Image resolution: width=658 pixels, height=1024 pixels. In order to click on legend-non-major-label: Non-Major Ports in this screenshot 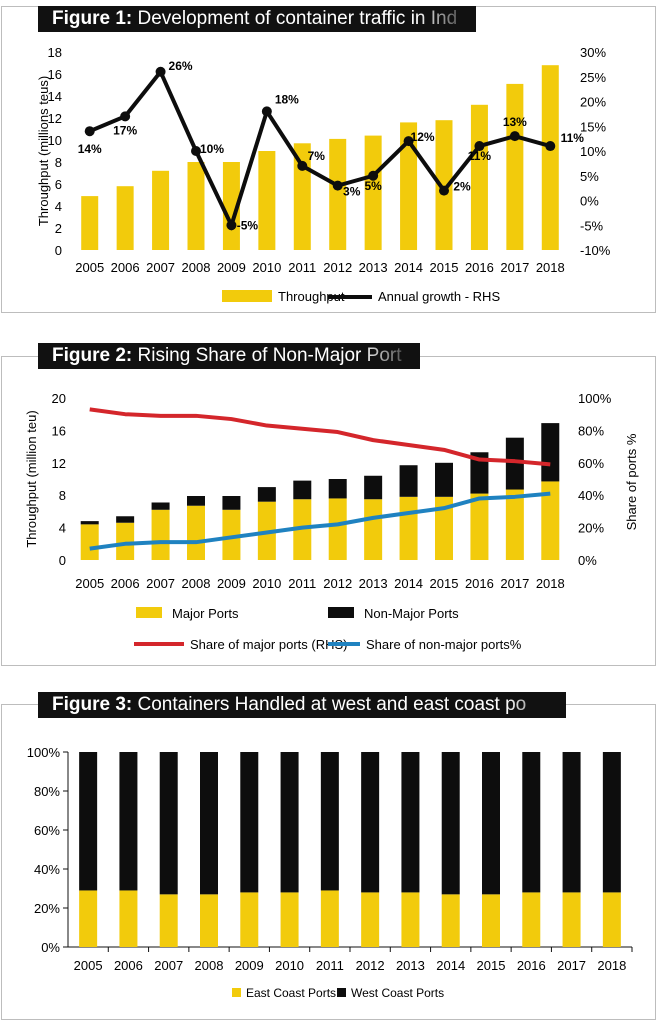, I will do `click(411, 613)`.